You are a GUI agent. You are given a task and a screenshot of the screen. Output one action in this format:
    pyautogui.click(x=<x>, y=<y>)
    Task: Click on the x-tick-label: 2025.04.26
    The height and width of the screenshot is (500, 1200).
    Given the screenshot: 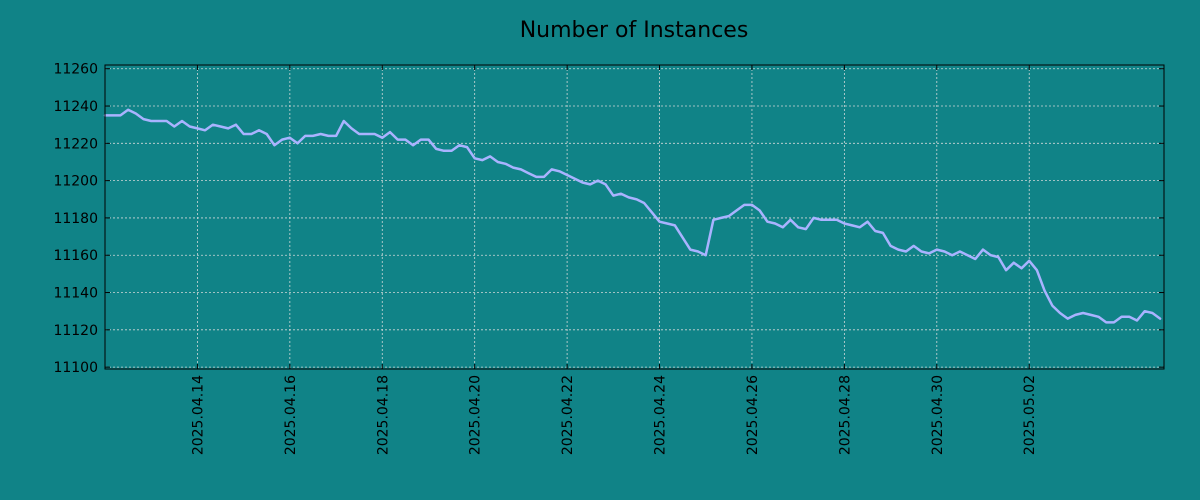 What is the action you would take?
    pyautogui.click(x=753, y=415)
    